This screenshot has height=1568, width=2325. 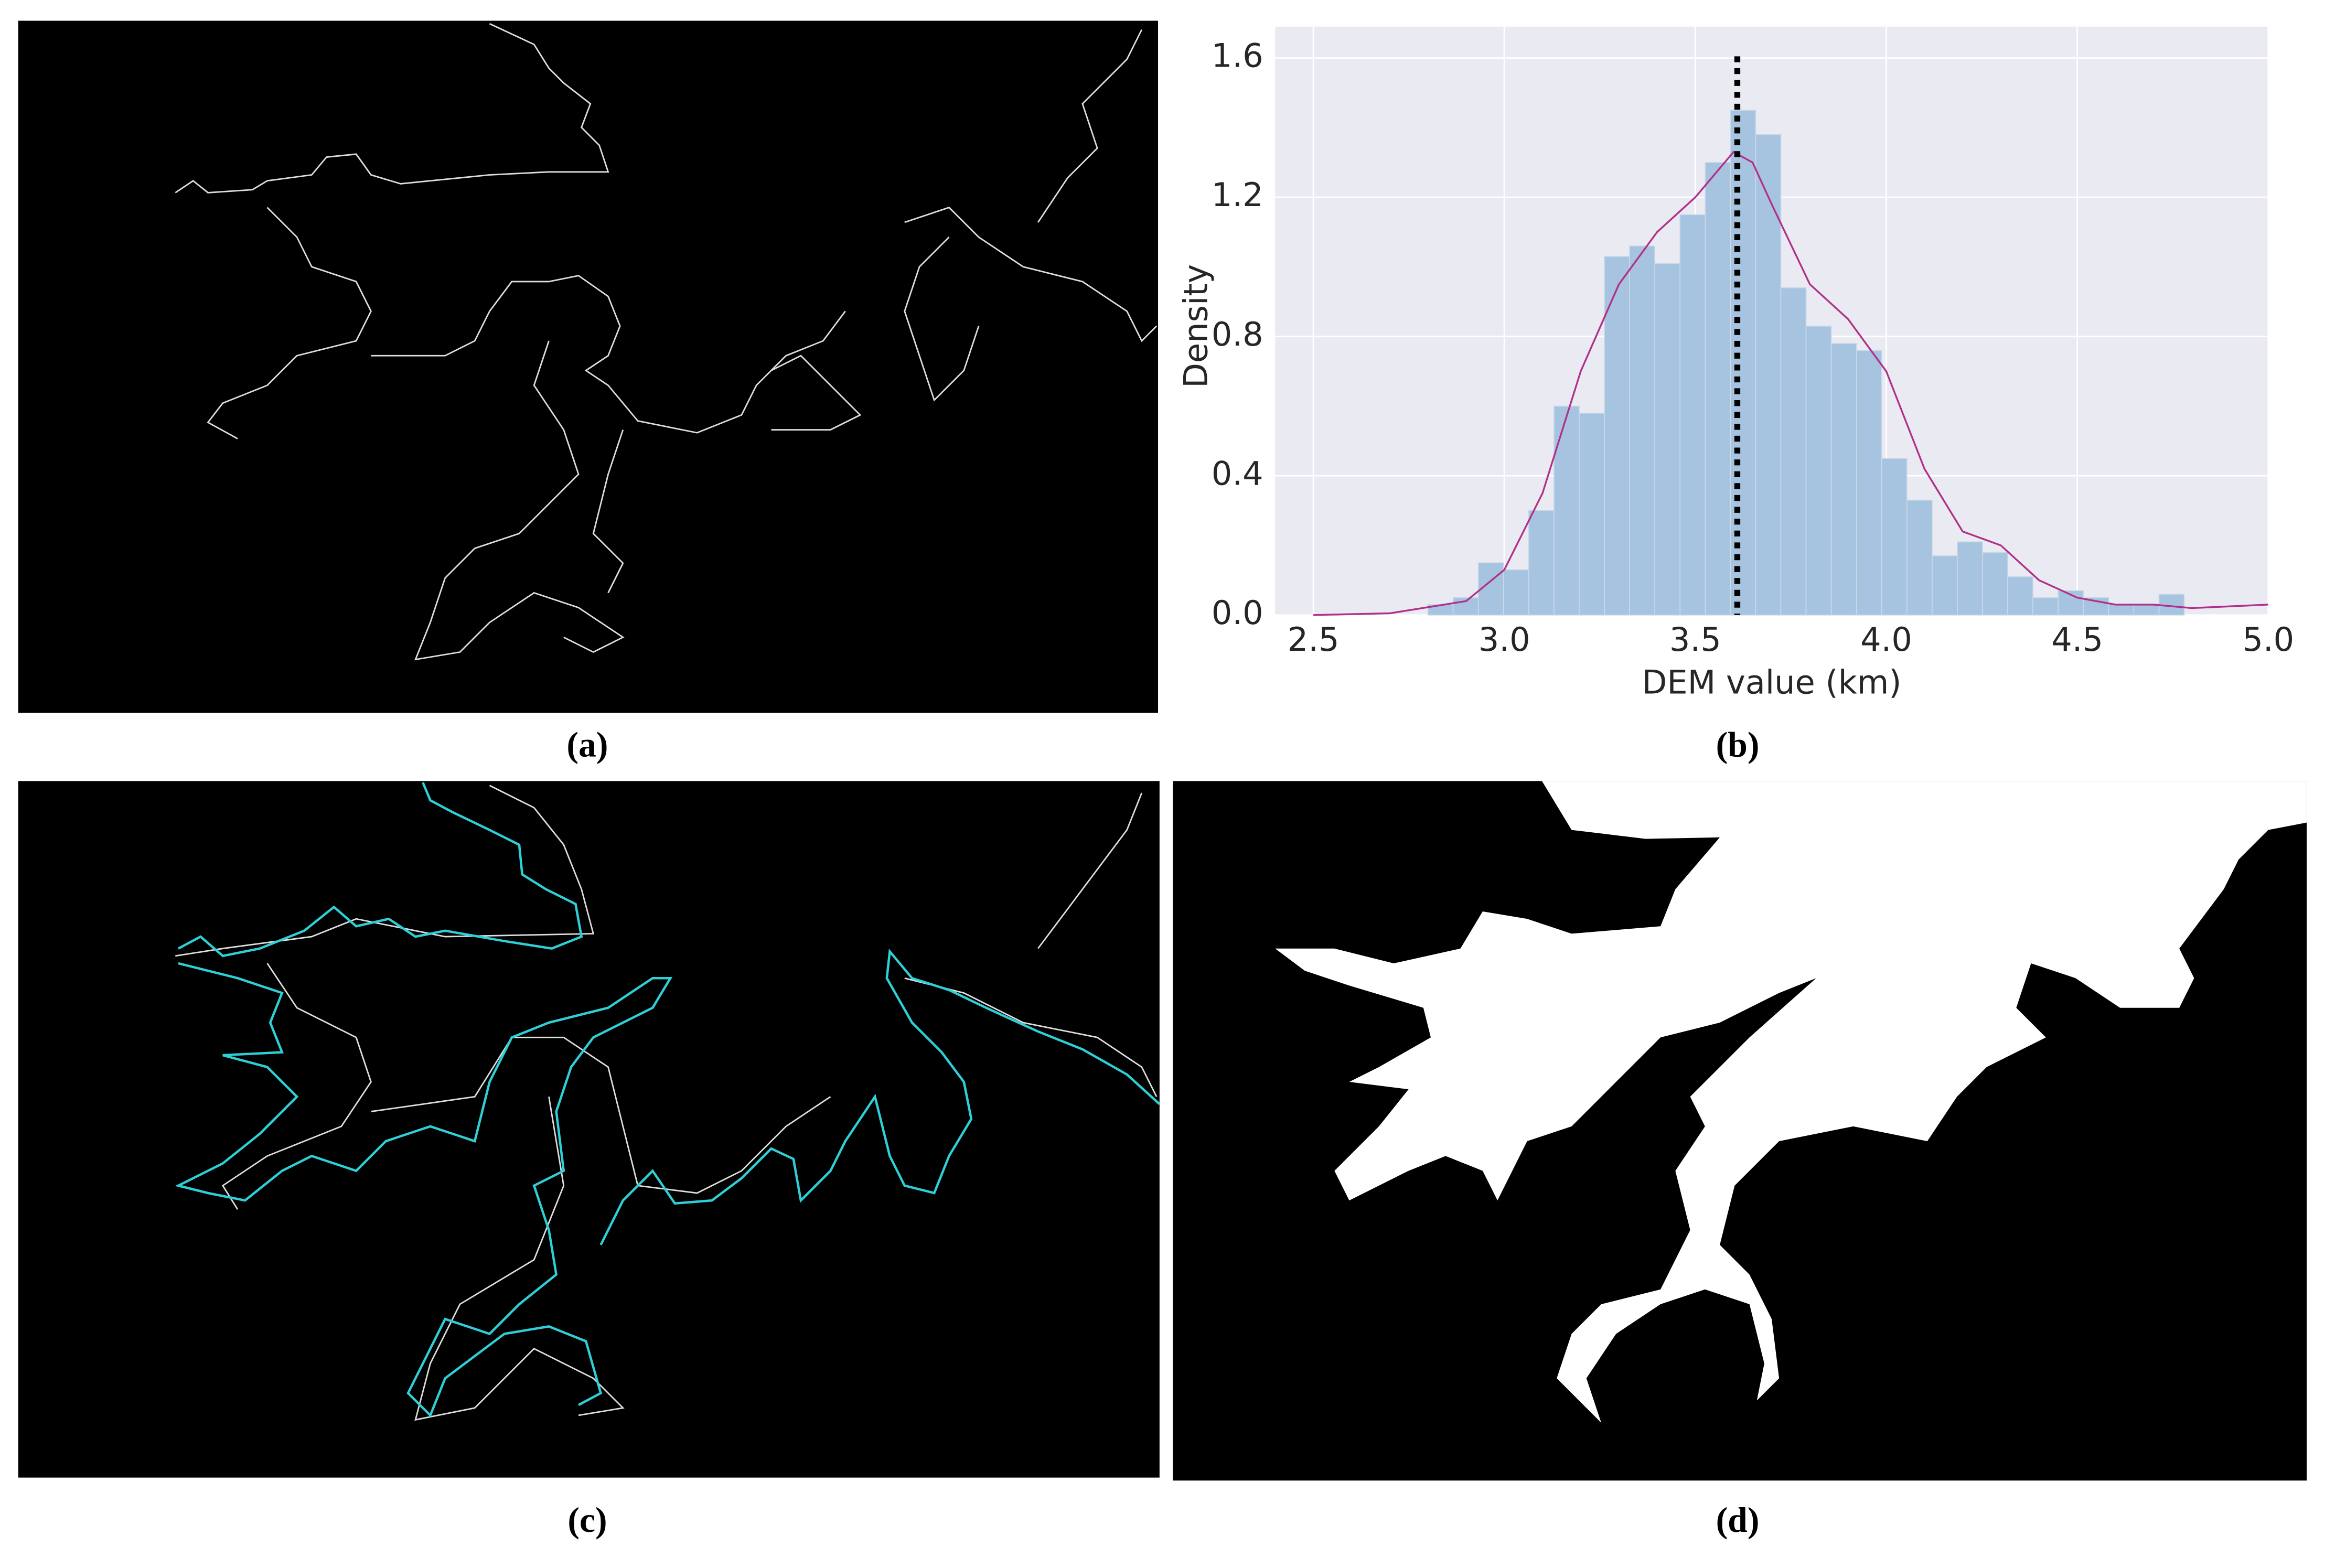 I want to click on x-tick-label: 3.0, so click(x=1504, y=639).